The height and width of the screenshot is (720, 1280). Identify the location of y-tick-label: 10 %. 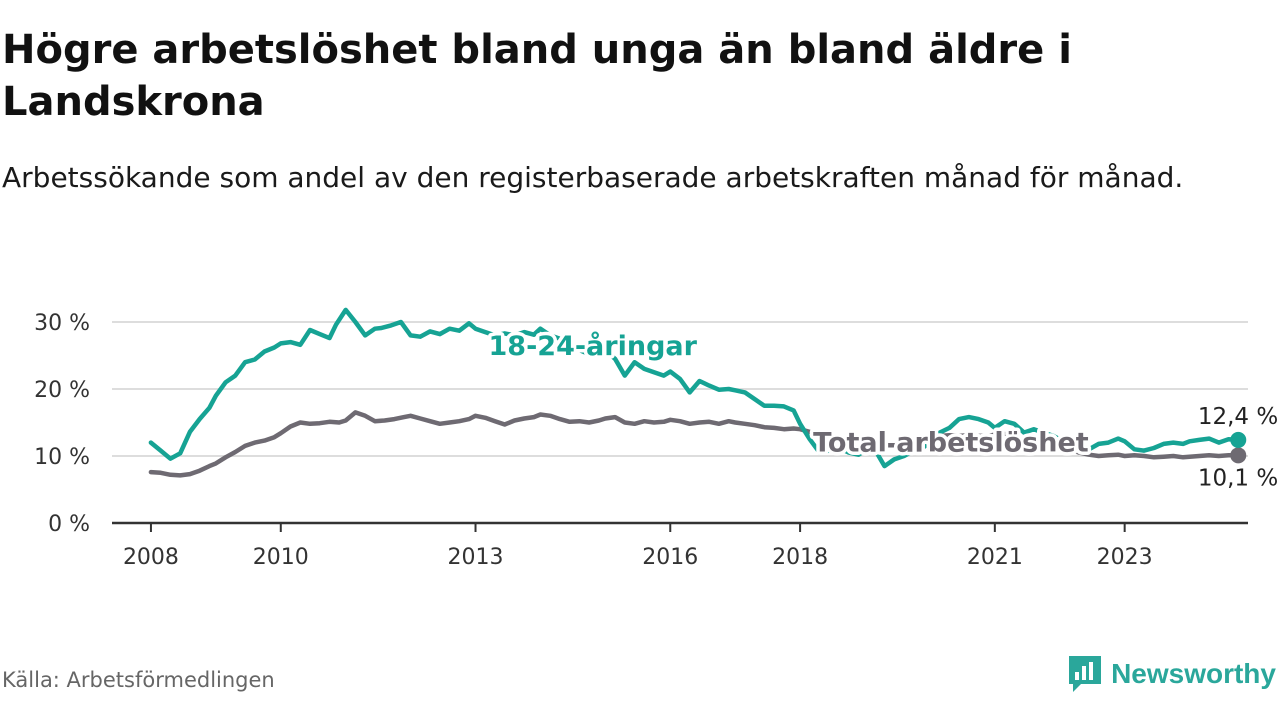
(62, 457).